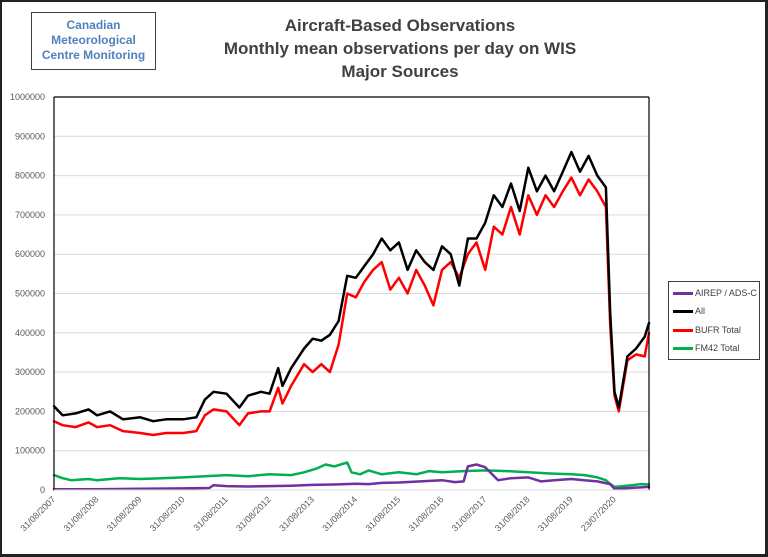 The height and width of the screenshot is (557, 768). What do you see at coordinates (382, 513) in the screenshot?
I see `x-tick-label: 31/08/2015` at bounding box center [382, 513].